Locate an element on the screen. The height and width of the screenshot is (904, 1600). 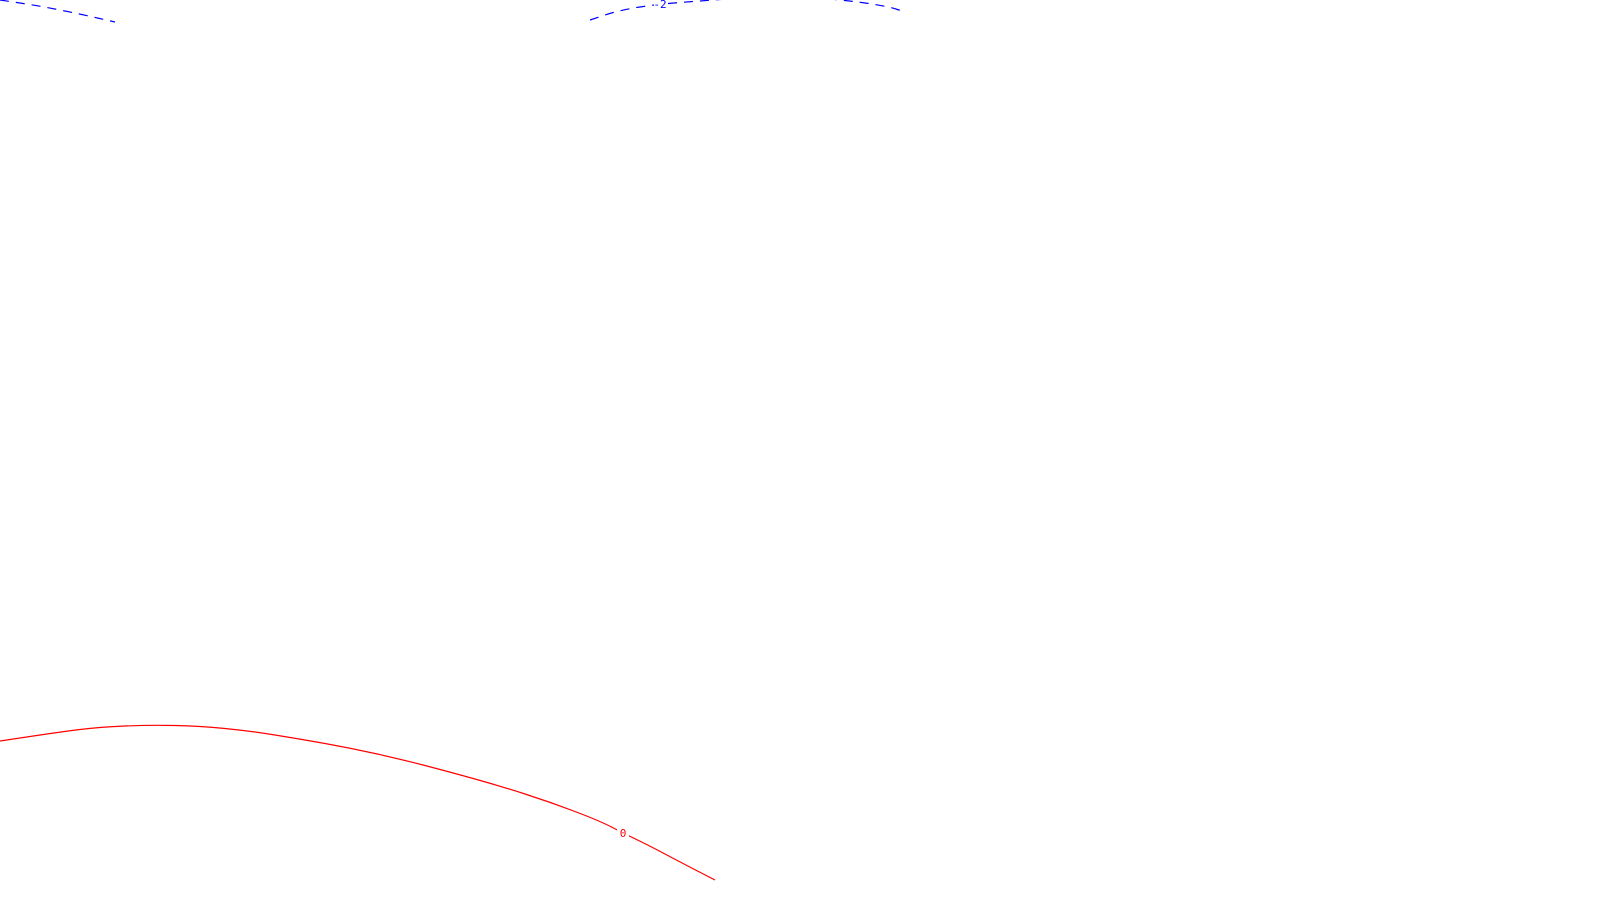
contour-label-0: 0 is located at coordinates (623, 833).